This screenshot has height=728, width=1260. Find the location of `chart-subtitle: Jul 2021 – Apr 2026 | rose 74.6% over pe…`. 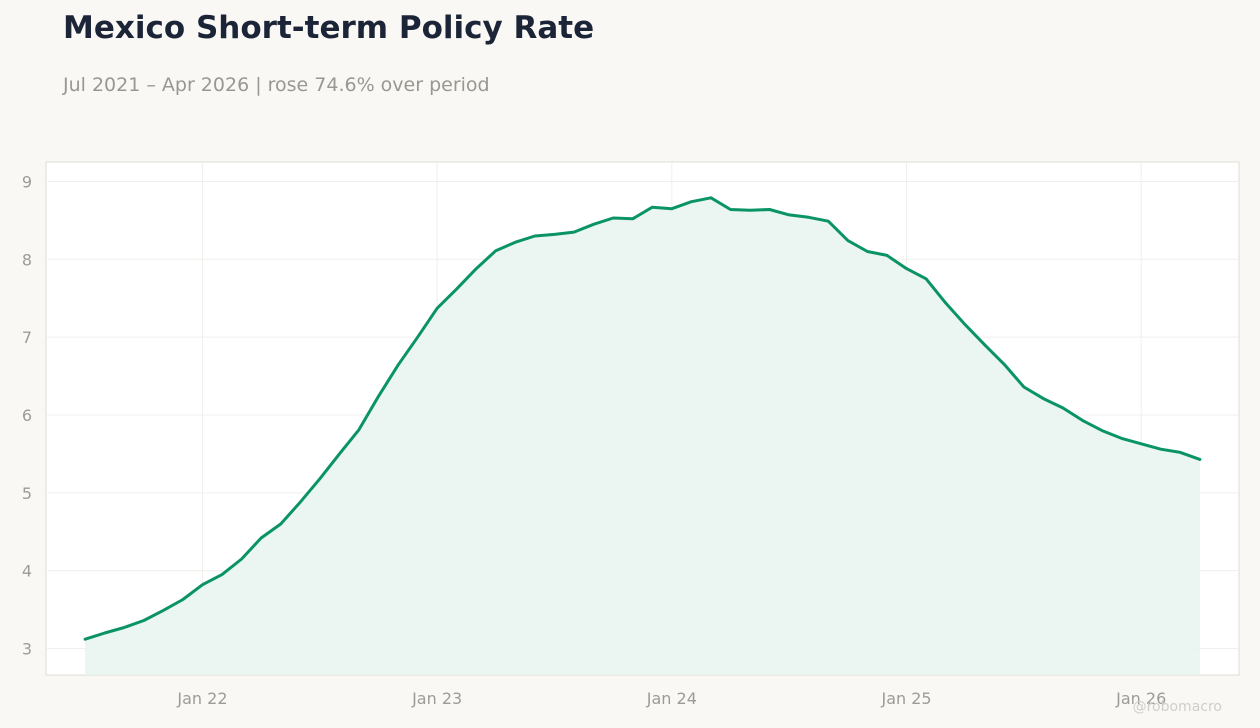

chart-subtitle: Jul 2021 – Apr 2026 | rose 74.6% over pe… is located at coordinates (276, 85).